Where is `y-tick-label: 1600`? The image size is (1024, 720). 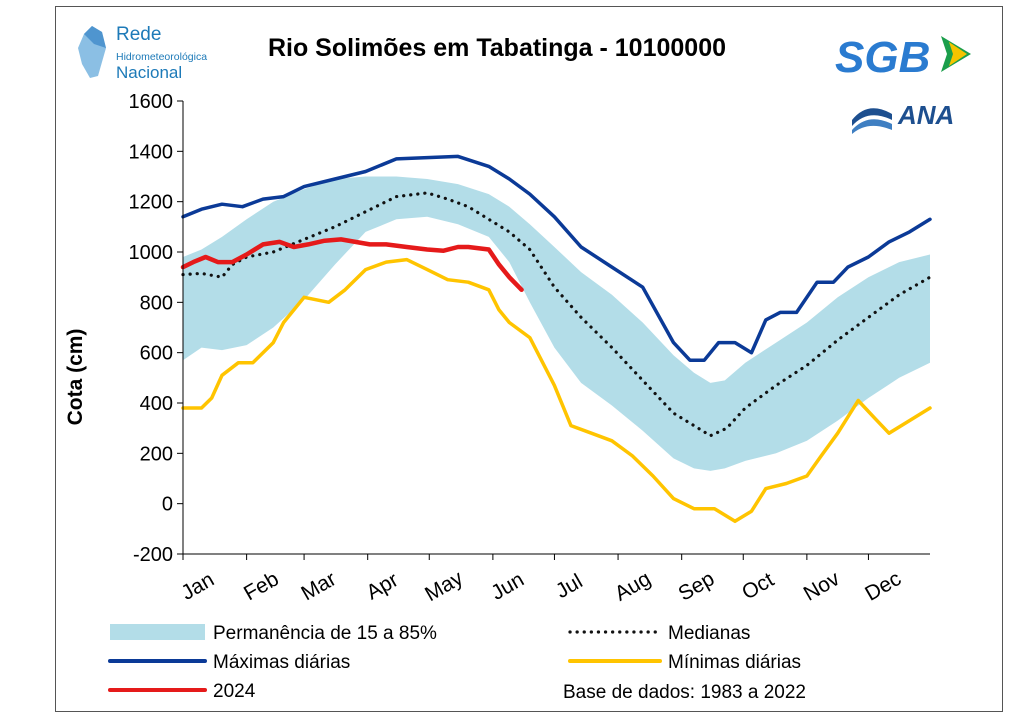 y-tick-label: 1600 is located at coordinates (151, 102).